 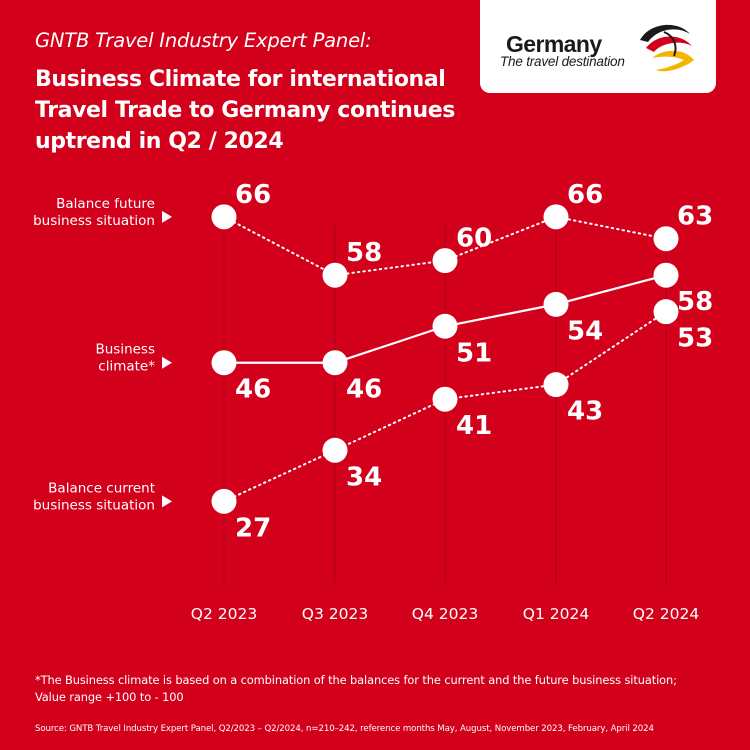 I want to click on data-label: 43, so click(x=585, y=412).